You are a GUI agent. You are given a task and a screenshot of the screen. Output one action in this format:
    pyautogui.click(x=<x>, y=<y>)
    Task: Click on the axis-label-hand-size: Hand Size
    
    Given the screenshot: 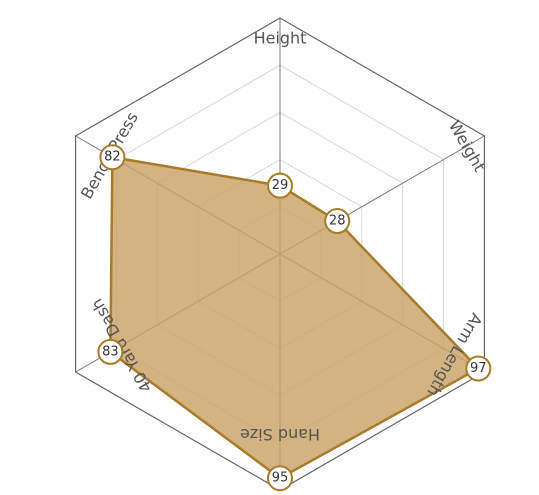 What is the action you would take?
    pyautogui.click(x=280, y=434)
    